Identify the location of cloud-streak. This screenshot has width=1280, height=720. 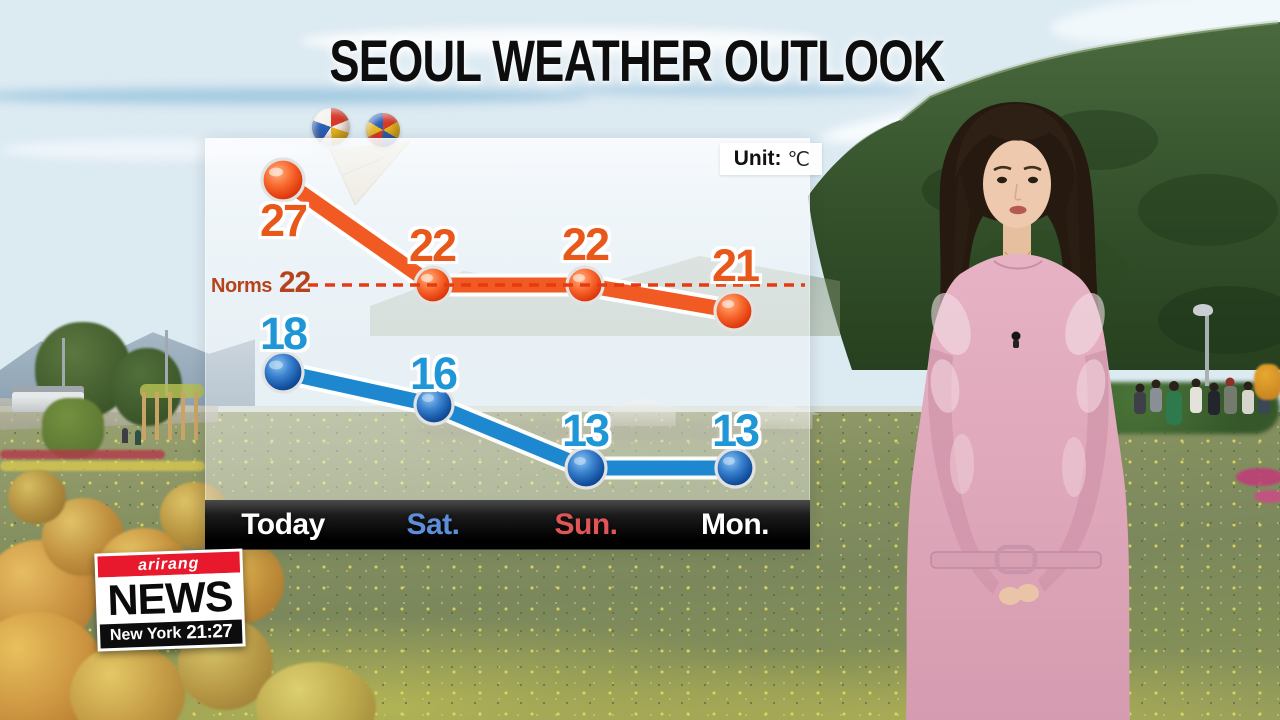
(560, 41).